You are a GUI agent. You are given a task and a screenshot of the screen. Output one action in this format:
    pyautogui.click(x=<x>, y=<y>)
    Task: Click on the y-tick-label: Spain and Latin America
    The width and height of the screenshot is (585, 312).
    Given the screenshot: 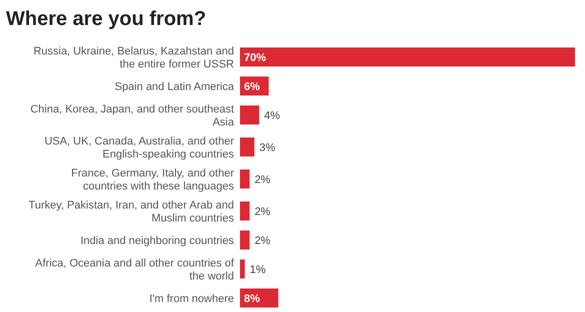 What is the action you would take?
    pyautogui.click(x=174, y=87)
    